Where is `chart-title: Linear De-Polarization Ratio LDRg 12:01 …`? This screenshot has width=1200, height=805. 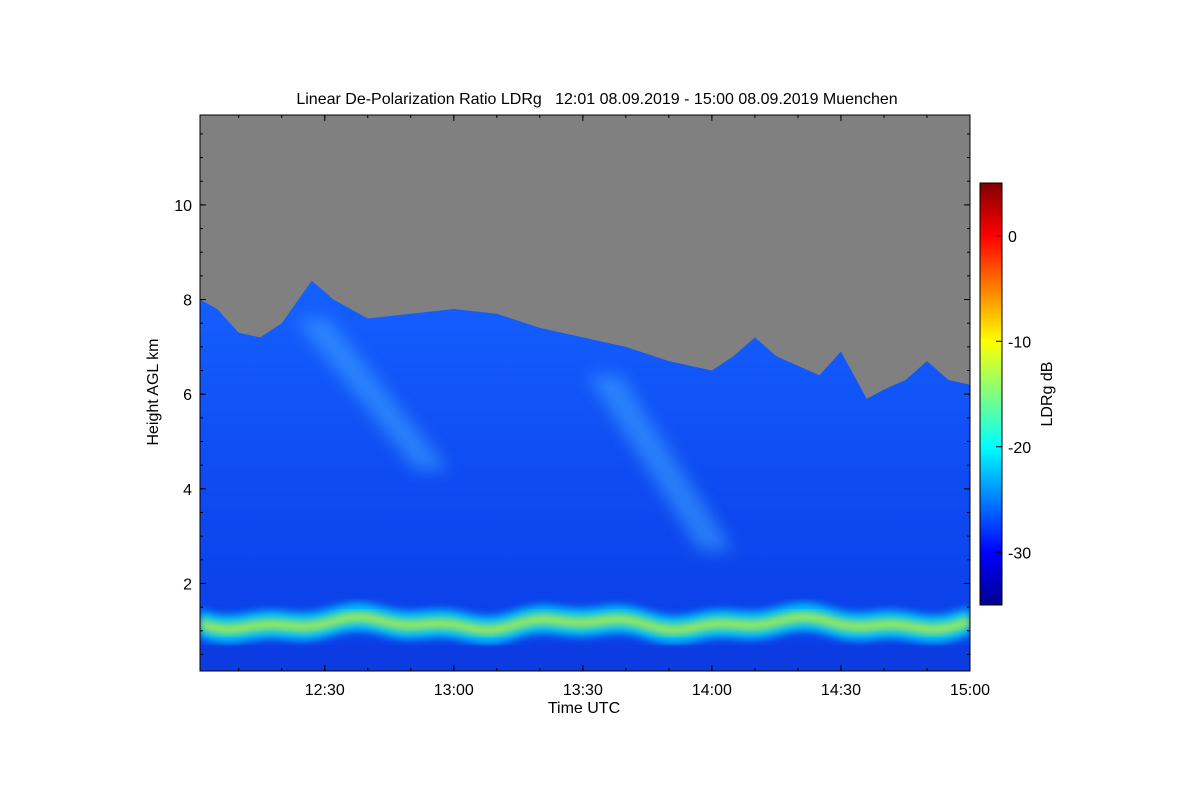 chart-title: Linear De-Polarization Ratio LDRg 12:01 … is located at coordinates (596, 99).